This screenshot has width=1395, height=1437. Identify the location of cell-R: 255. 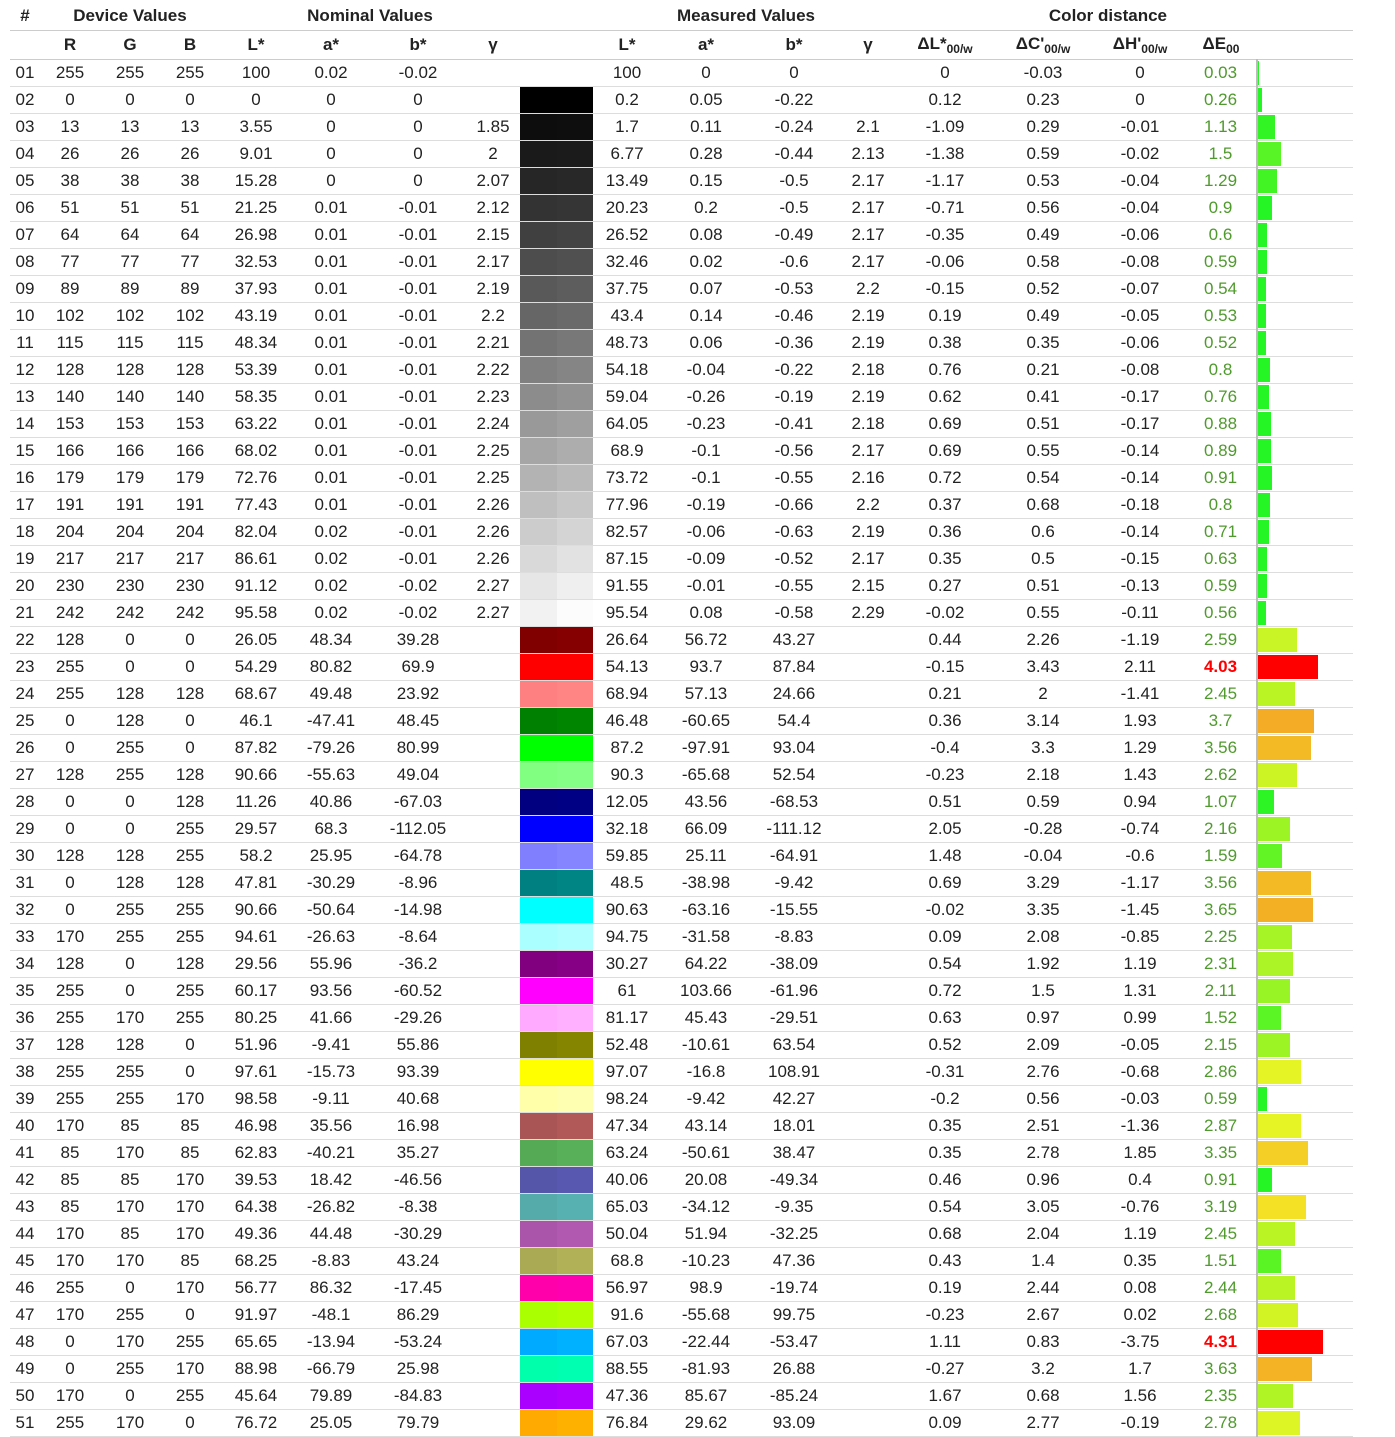
(70, 1071).